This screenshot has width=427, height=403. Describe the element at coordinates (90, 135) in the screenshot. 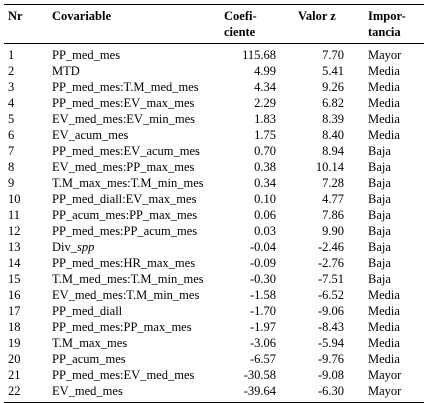

I see `cell-covariable-text: EV_acum_mes` at that location.